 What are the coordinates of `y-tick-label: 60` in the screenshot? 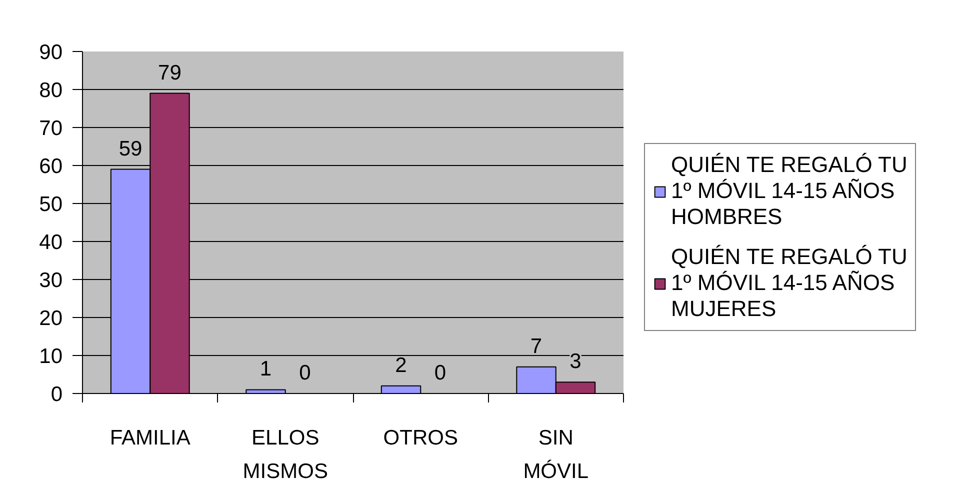 It's located at (50, 166).